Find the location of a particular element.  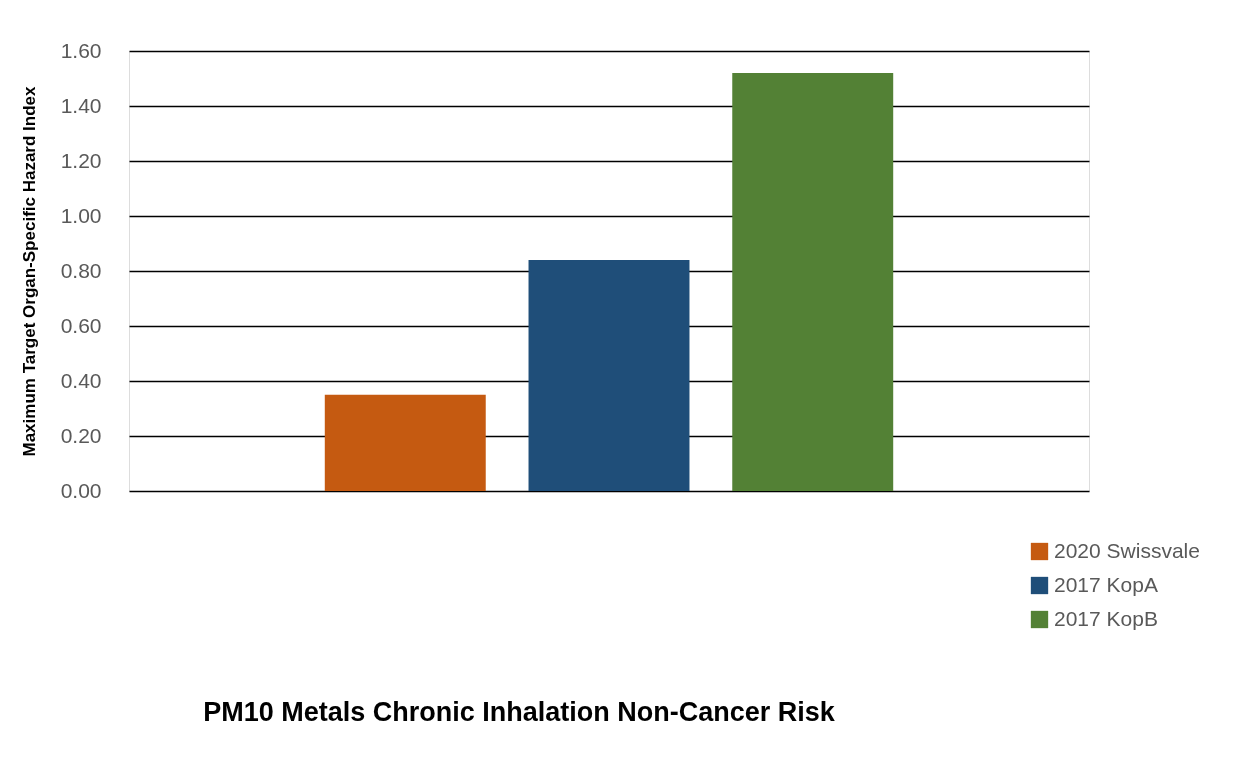

y-tick-label: 0.60 is located at coordinates (81, 325).